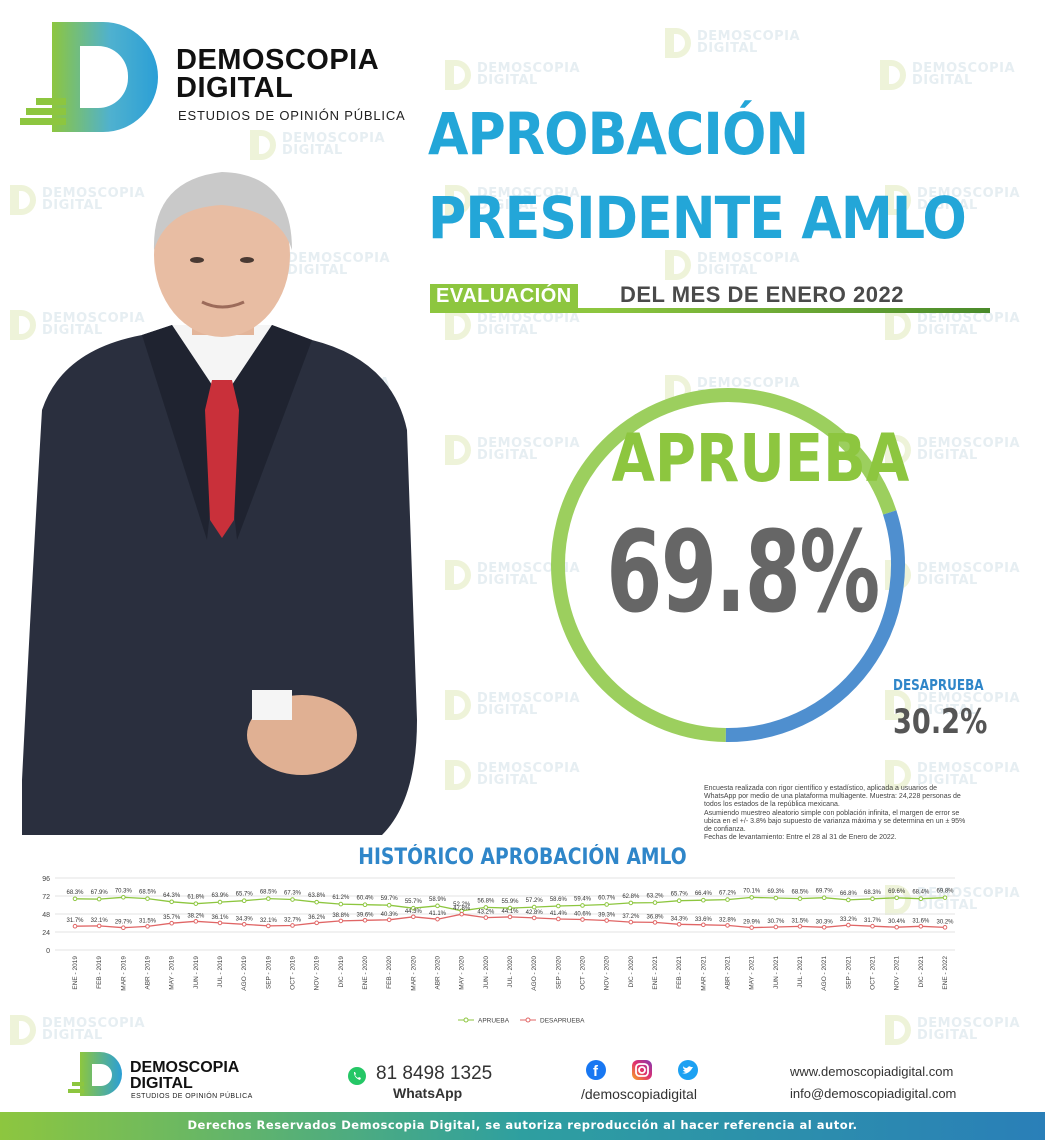 This screenshot has height=1140, width=1045. Describe the element at coordinates (341, 972) in the screenshot. I see `x-tick-label: DIC - 2019` at that location.